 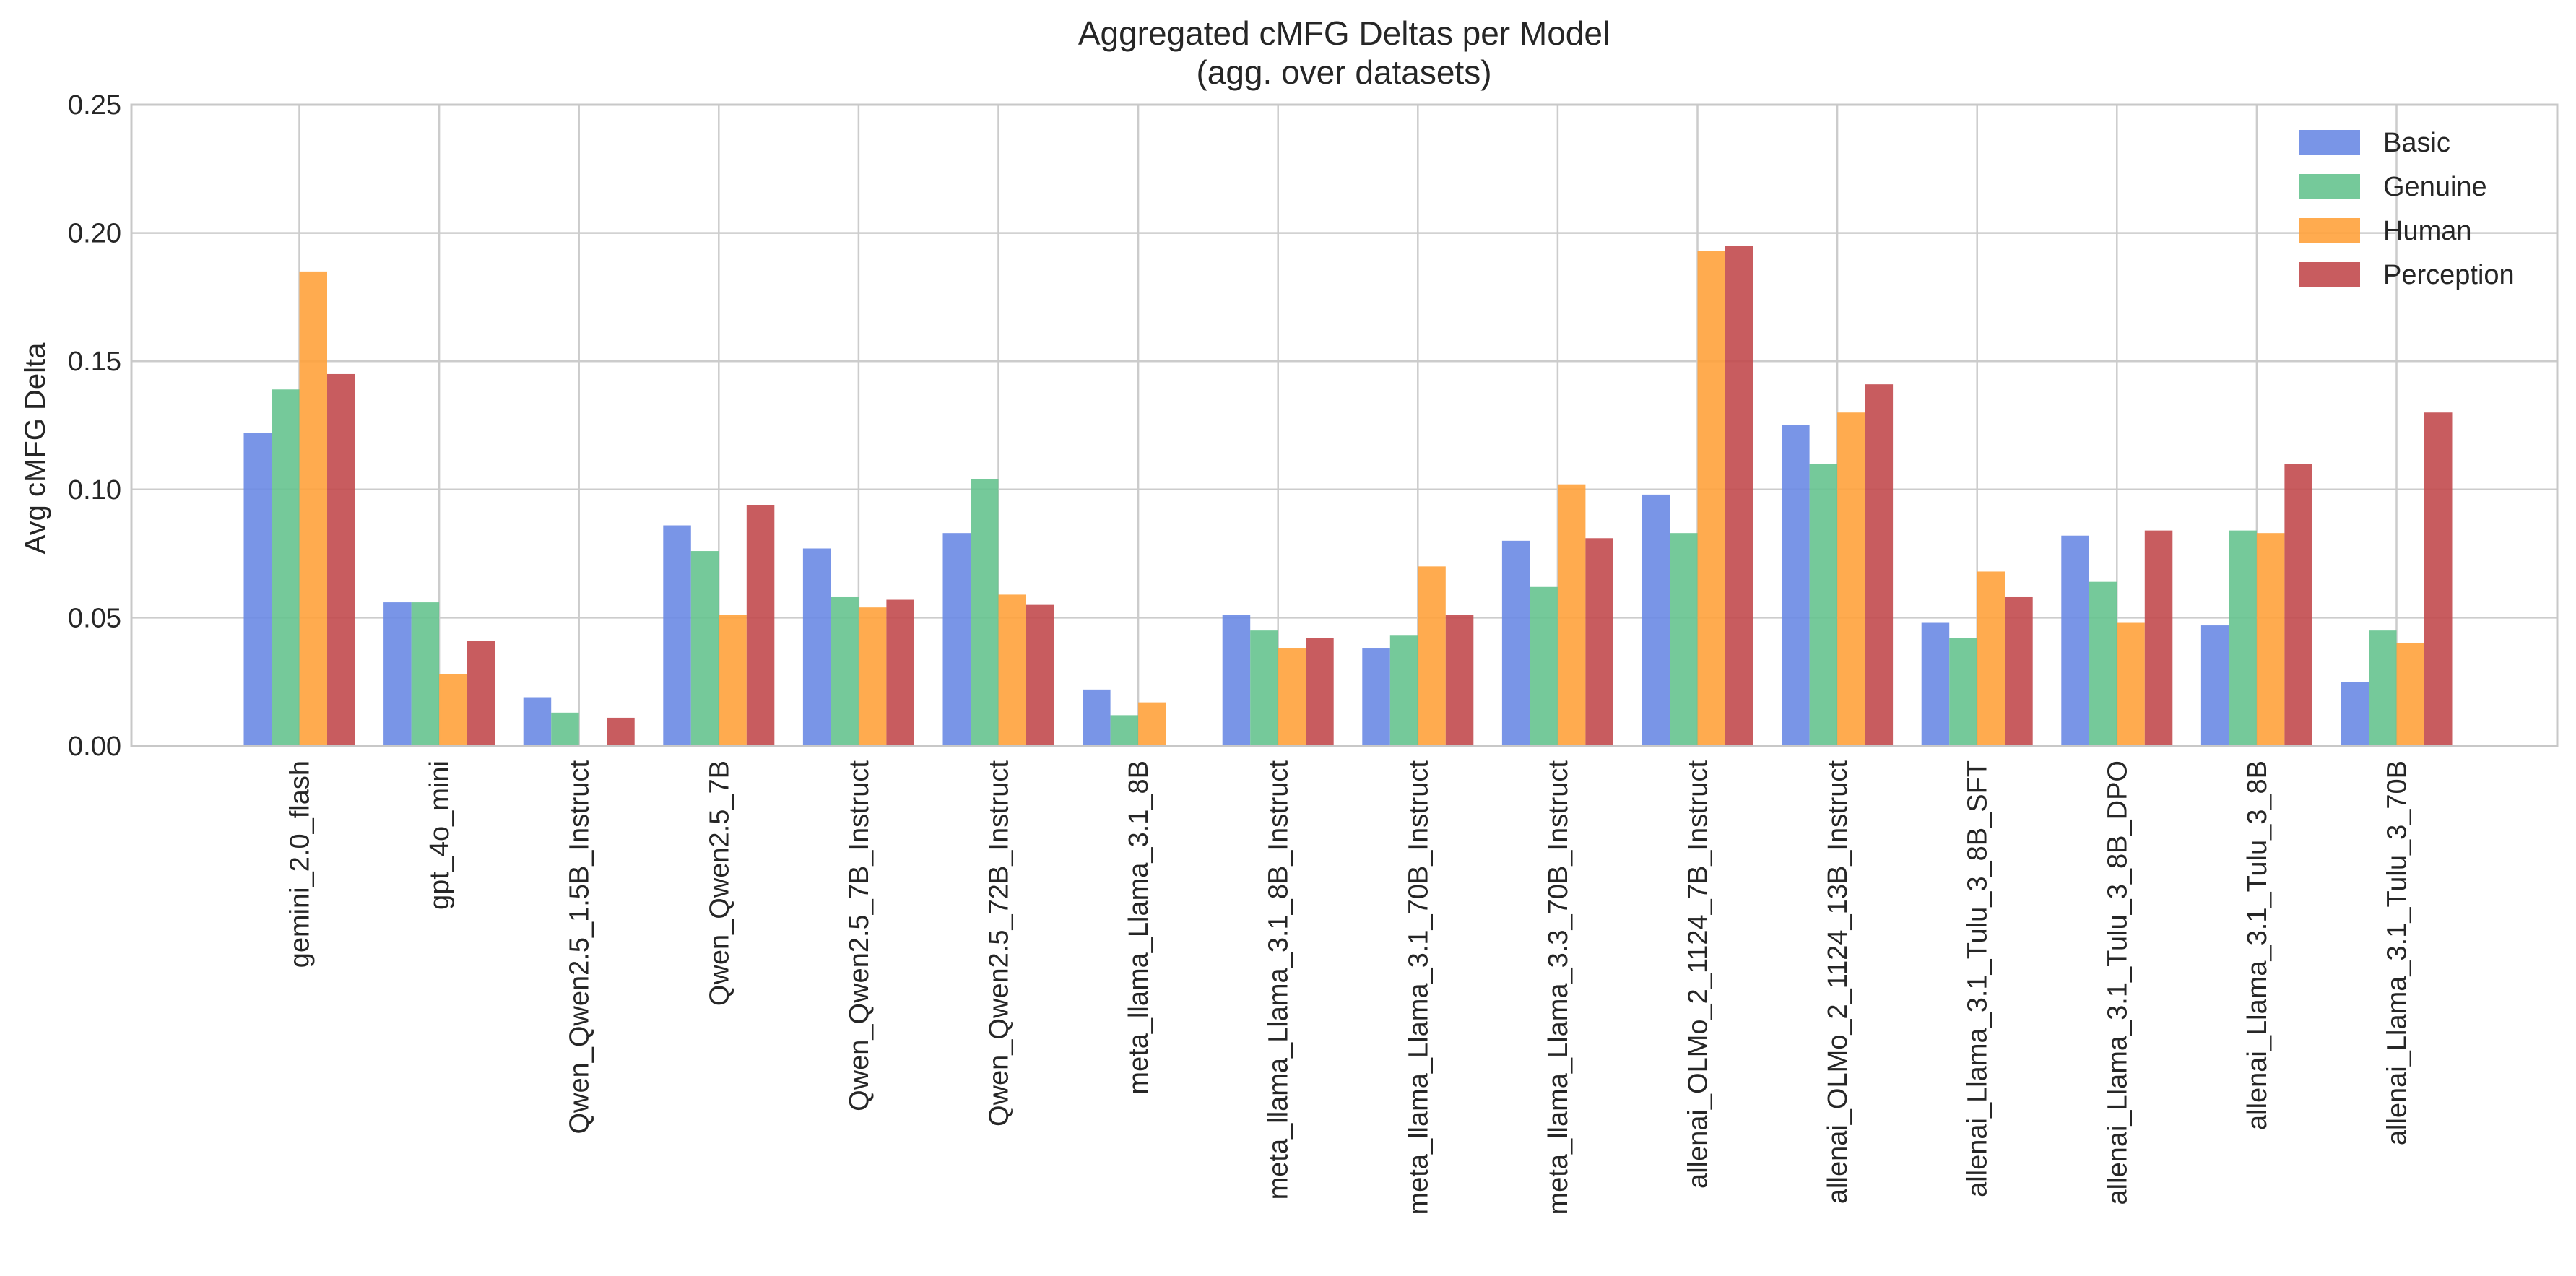 I want to click on legend-swatch-perception, so click(x=2329, y=274).